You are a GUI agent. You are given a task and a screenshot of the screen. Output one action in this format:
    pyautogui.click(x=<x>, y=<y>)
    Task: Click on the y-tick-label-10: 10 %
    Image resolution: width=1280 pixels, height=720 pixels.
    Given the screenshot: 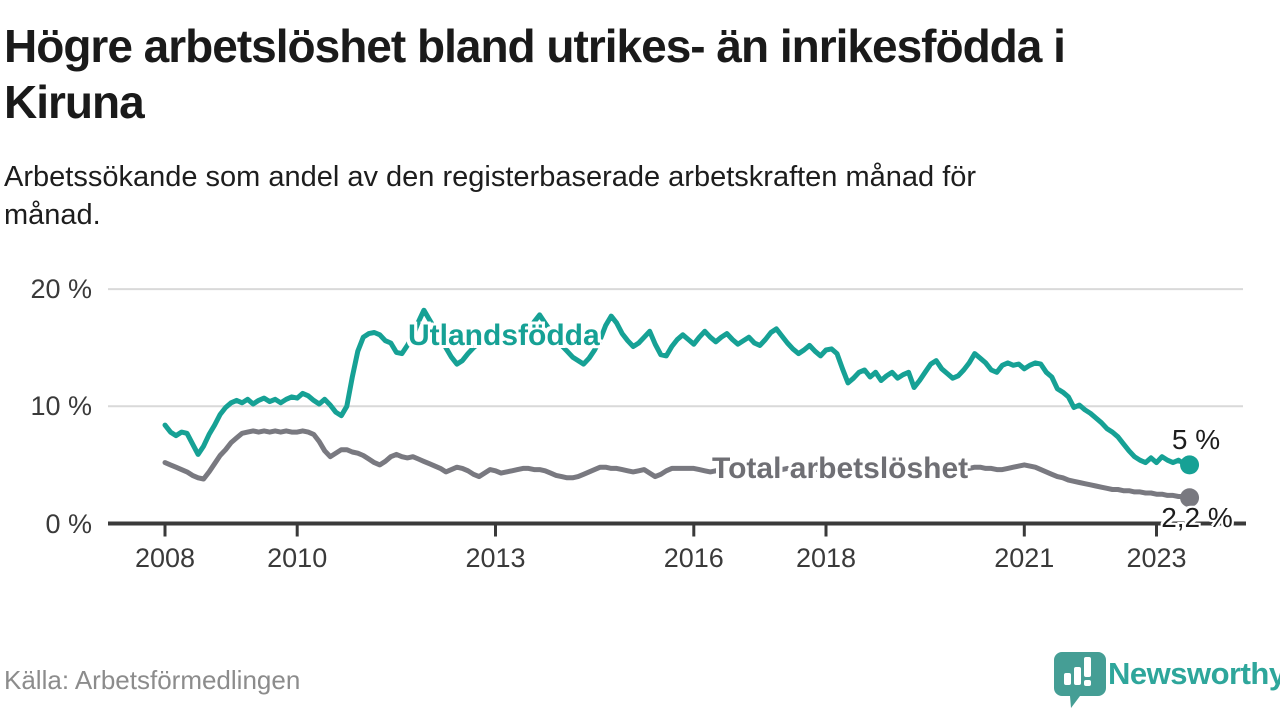 What is the action you would take?
    pyautogui.click(x=61, y=406)
    